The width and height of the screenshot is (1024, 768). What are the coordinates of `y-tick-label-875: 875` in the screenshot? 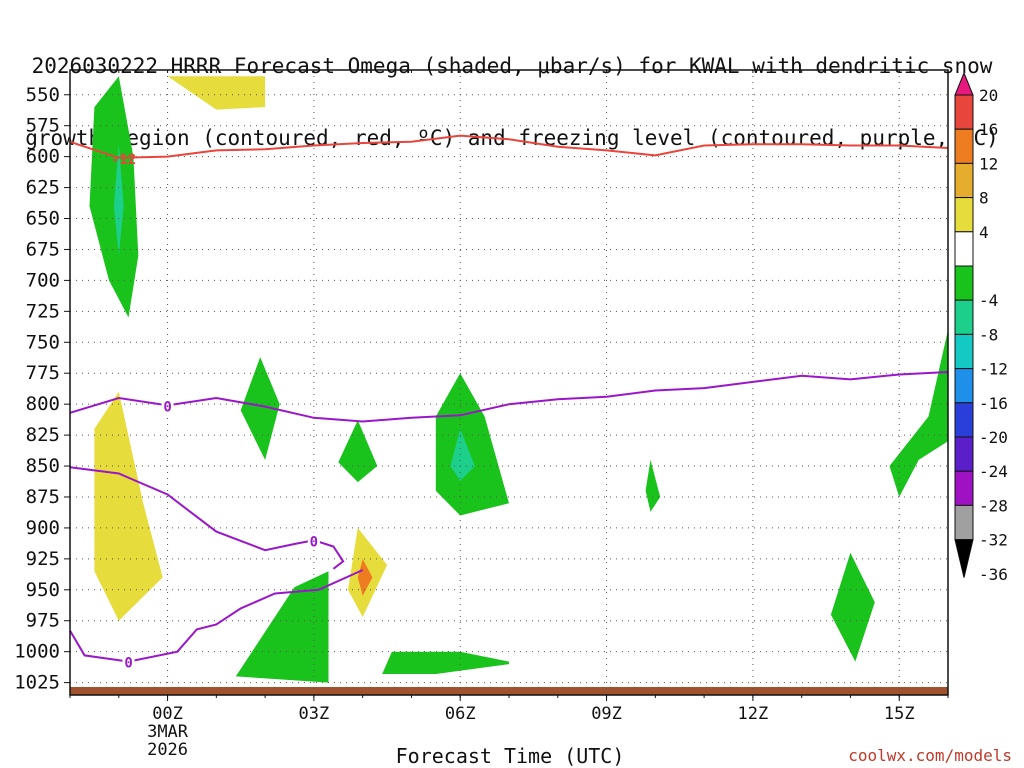 It's located at (43, 497).